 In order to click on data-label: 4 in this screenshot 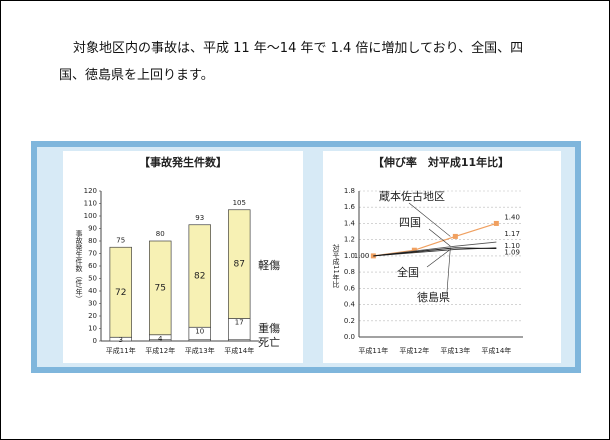, I will do `click(160, 339)`.